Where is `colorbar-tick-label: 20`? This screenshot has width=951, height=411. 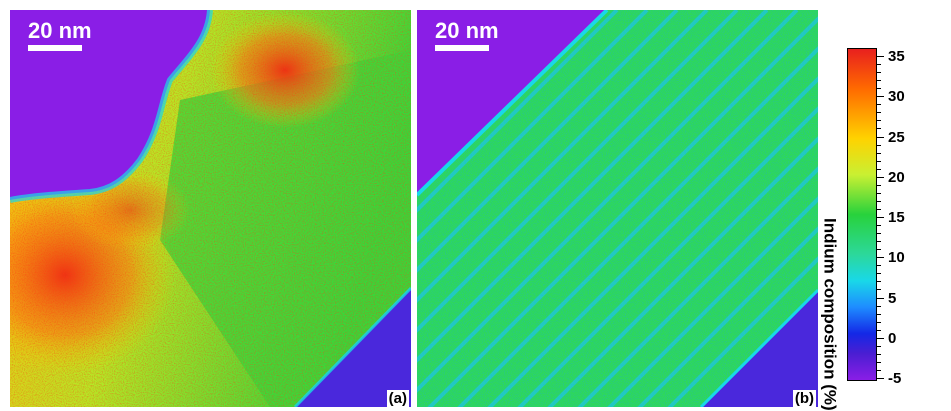
colorbar-tick-label: 20 is located at coordinates (896, 177).